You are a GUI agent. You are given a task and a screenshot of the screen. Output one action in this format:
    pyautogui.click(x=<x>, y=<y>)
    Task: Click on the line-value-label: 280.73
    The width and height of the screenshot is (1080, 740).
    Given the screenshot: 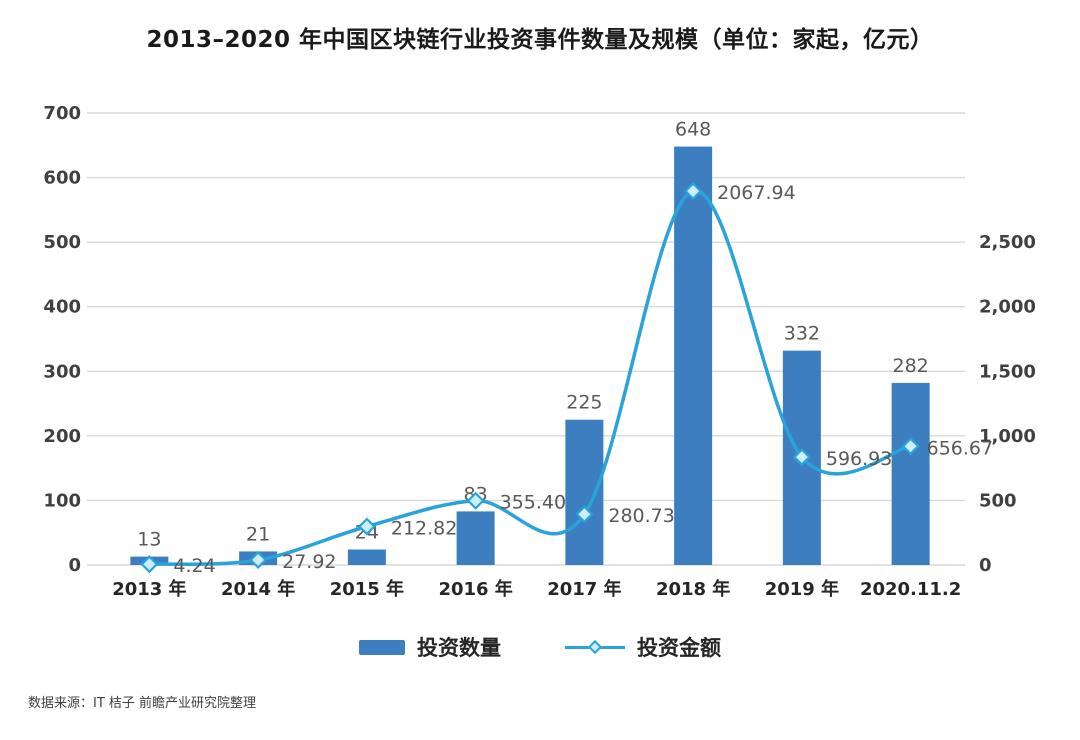 What is the action you would take?
    pyautogui.click(x=641, y=516)
    